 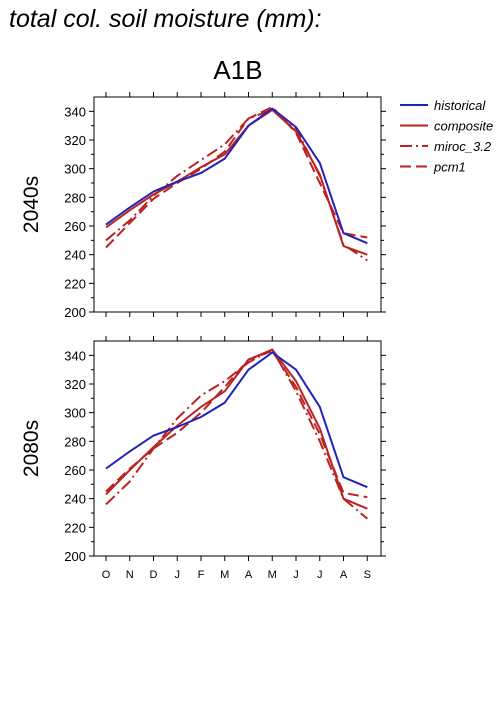 I want to click on series-line-pcm1, so click(x=236, y=177).